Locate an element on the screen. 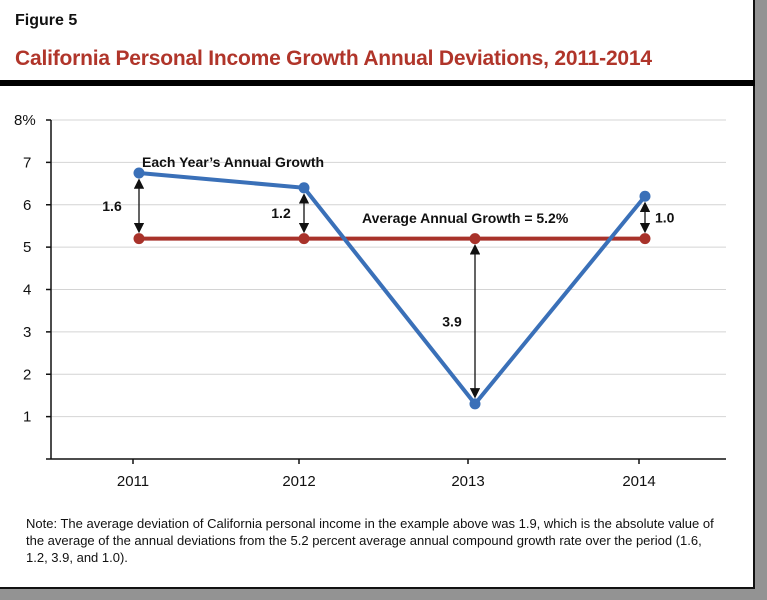 The width and height of the screenshot is (767, 600). y-tick-label: 3 is located at coordinates (27, 332).